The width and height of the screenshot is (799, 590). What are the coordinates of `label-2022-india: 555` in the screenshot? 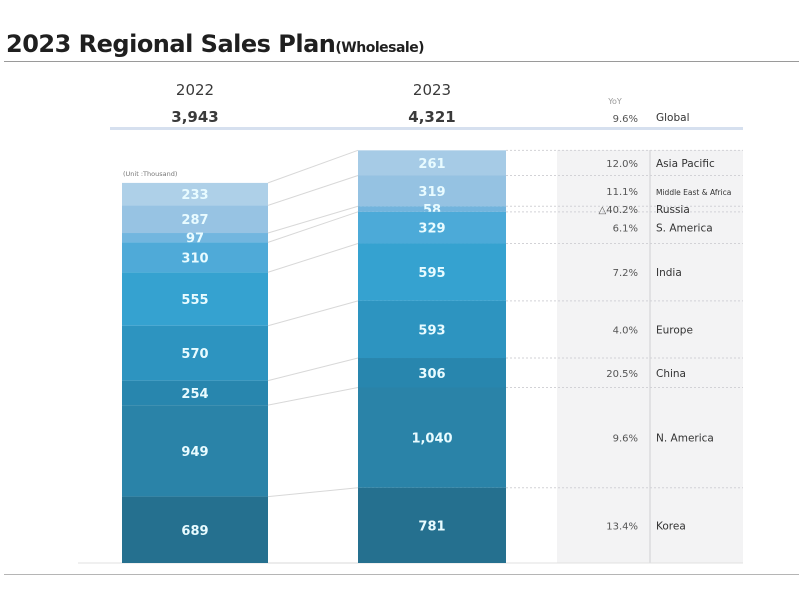 It's located at (194, 300).